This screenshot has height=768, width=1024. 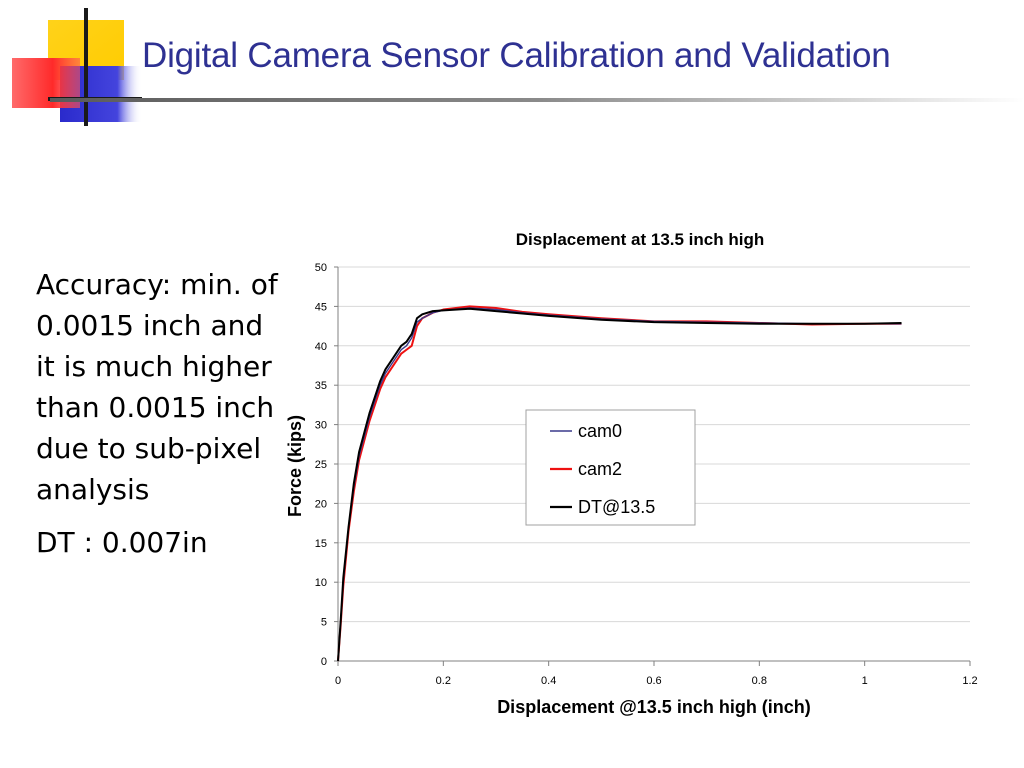 I want to click on x-tick-label: 0.8, so click(x=759, y=681).